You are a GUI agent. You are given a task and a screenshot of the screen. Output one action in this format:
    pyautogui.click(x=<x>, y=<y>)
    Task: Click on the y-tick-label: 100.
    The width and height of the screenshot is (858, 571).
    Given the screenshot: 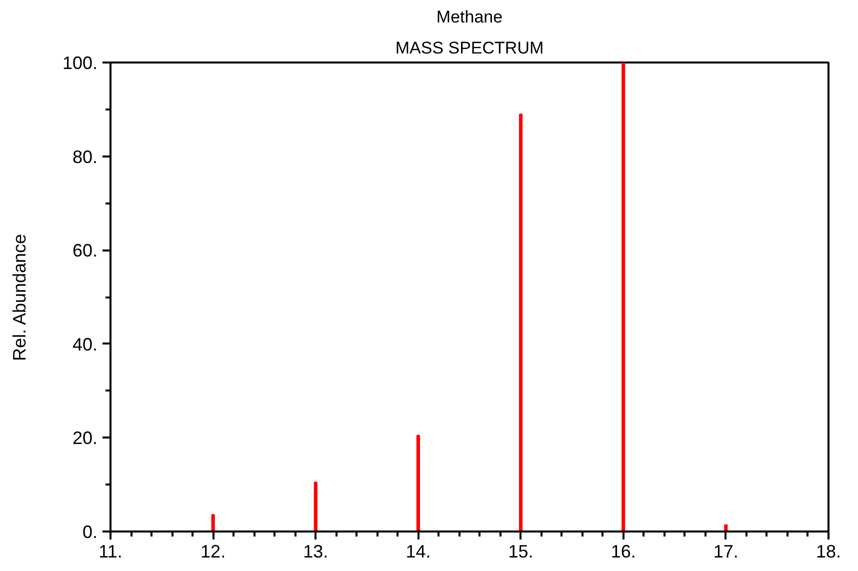 What is the action you would take?
    pyautogui.click(x=80, y=63)
    